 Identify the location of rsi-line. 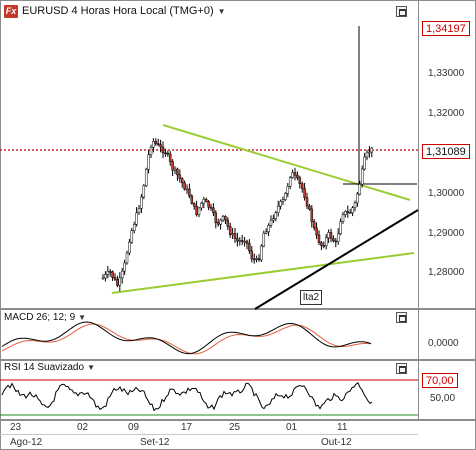
(187, 397).